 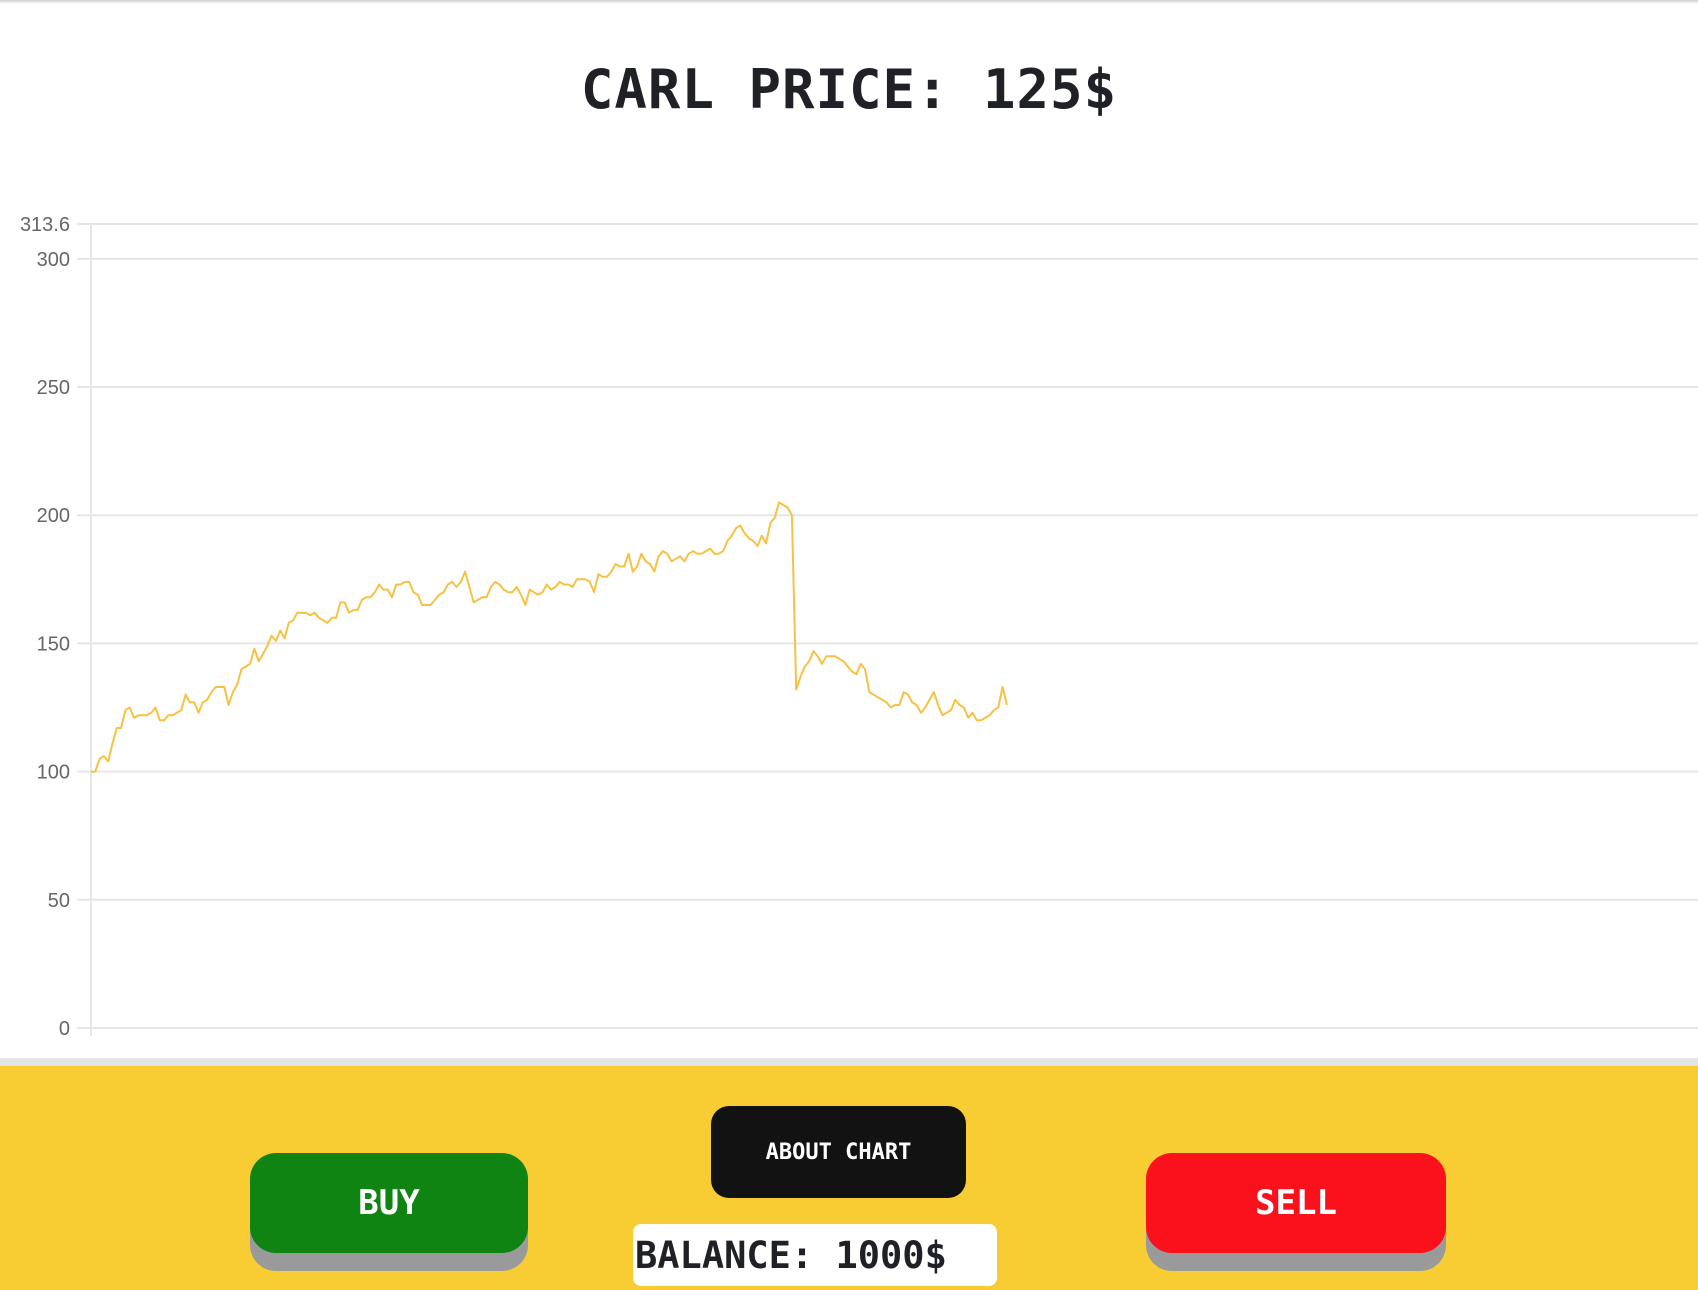 What do you see at coordinates (64, 1029) in the screenshot?
I see `y-tick-label: 0` at bounding box center [64, 1029].